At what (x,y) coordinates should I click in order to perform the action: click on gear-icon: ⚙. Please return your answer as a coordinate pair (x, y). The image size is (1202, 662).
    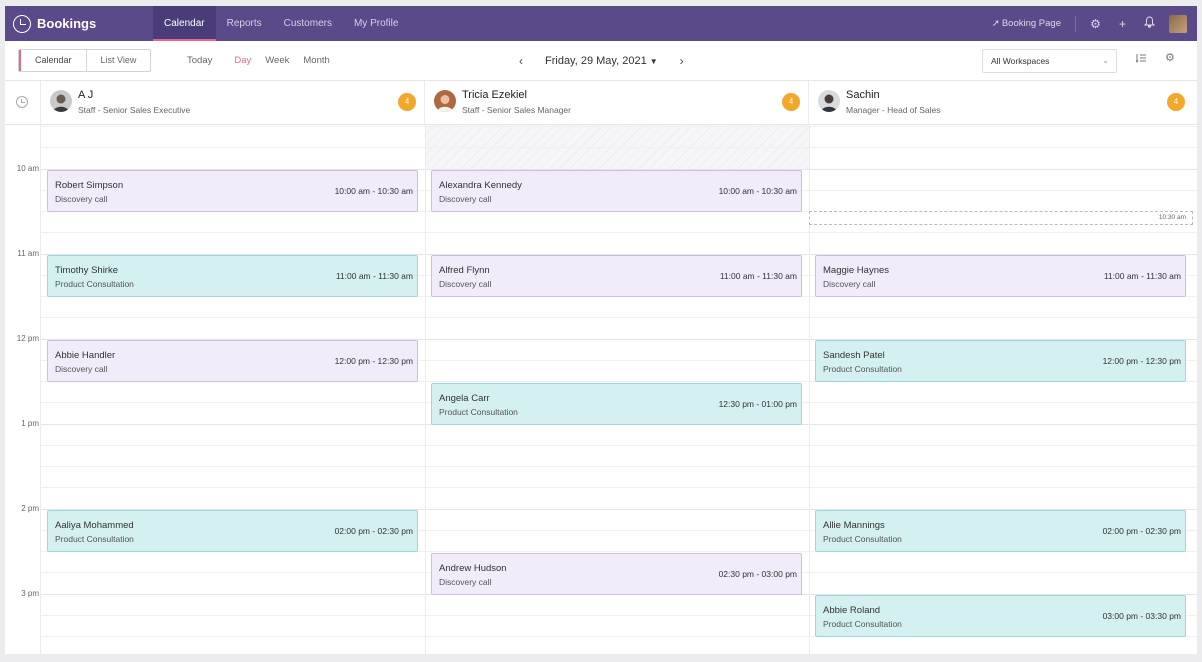
    Looking at the image, I should click on (1095, 23).